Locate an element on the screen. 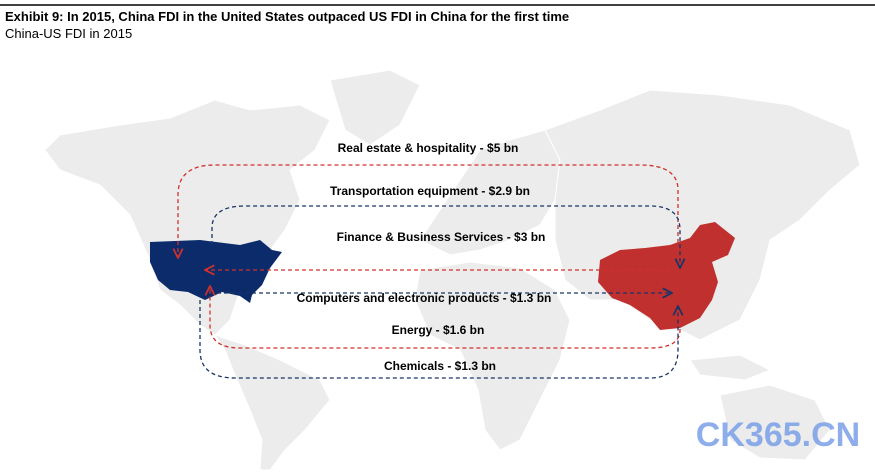 The width and height of the screenshot is (875, 473). greenland is located at coordinates (375, 107).